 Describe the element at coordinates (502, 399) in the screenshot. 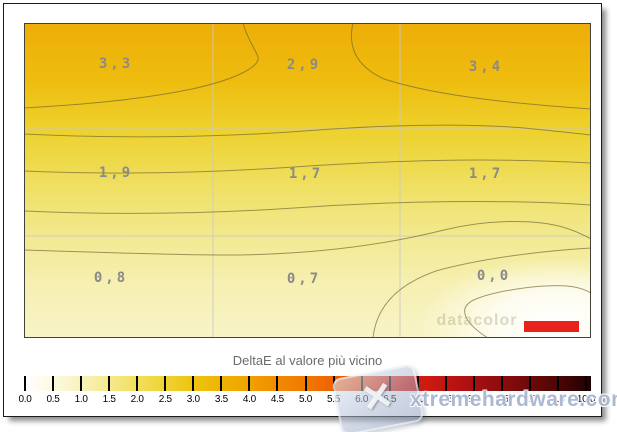

I see `colorbar-tick-label: 8.5` at that location.